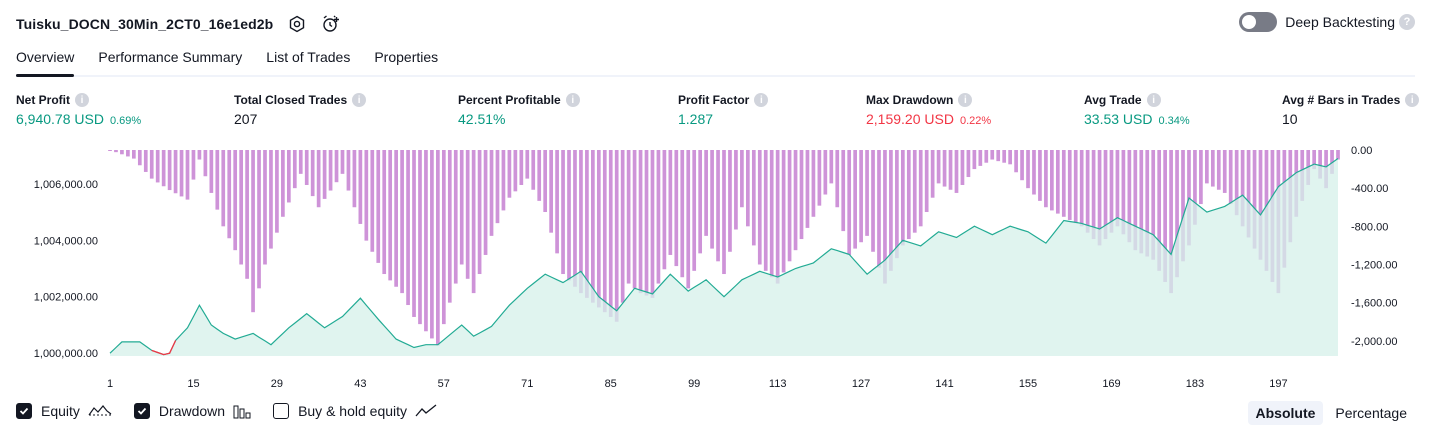  I want to click on legend-equity: Equity, so click(64, 411).